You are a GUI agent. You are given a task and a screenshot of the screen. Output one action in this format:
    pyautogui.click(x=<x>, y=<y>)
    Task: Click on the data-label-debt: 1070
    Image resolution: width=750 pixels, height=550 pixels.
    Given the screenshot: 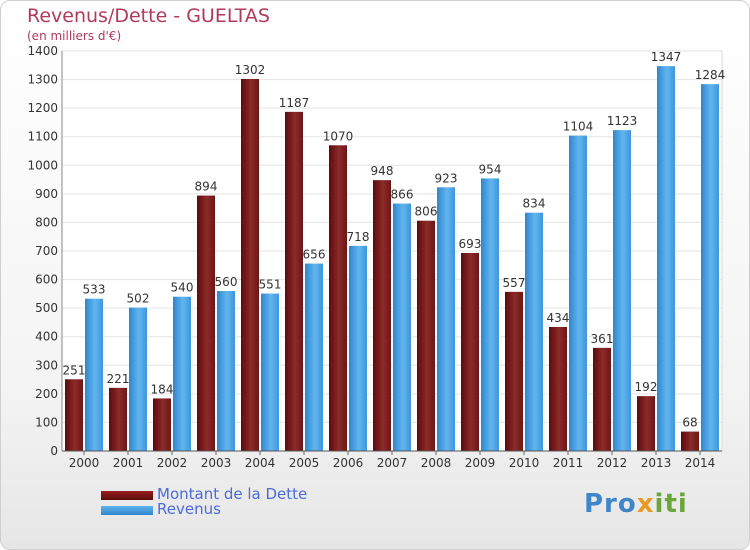 What is the action you would take?
    pyautogui.click(x=338, y=136)
    